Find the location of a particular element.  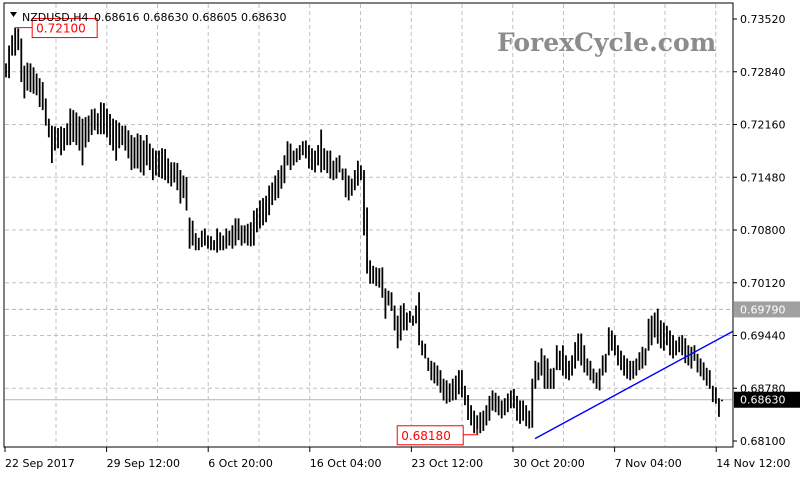

high-annotation-box is located at coordinates (64, 28).